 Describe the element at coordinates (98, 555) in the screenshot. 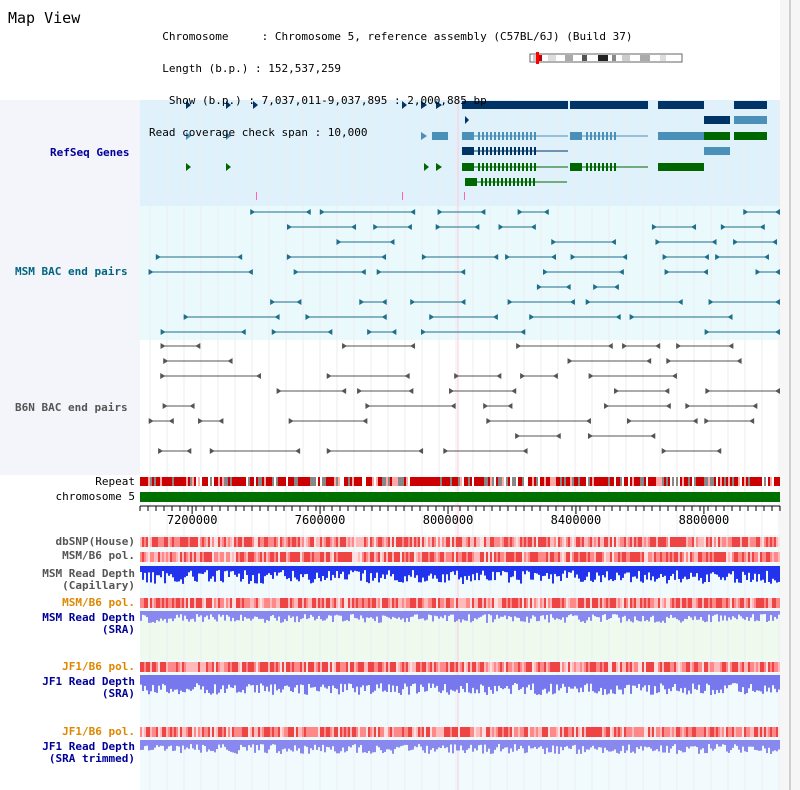

I see `track-label-msm-b6-pol-1: MSM/B6 pol.` at that location.